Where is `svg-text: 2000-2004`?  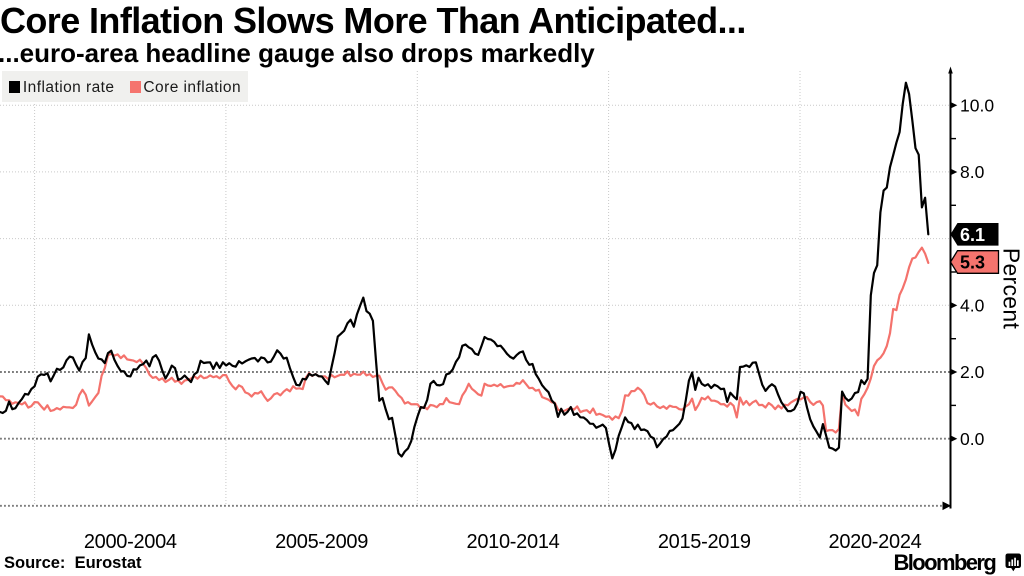
svg-text: 2000-2004 is located at coordinates (130, 542).